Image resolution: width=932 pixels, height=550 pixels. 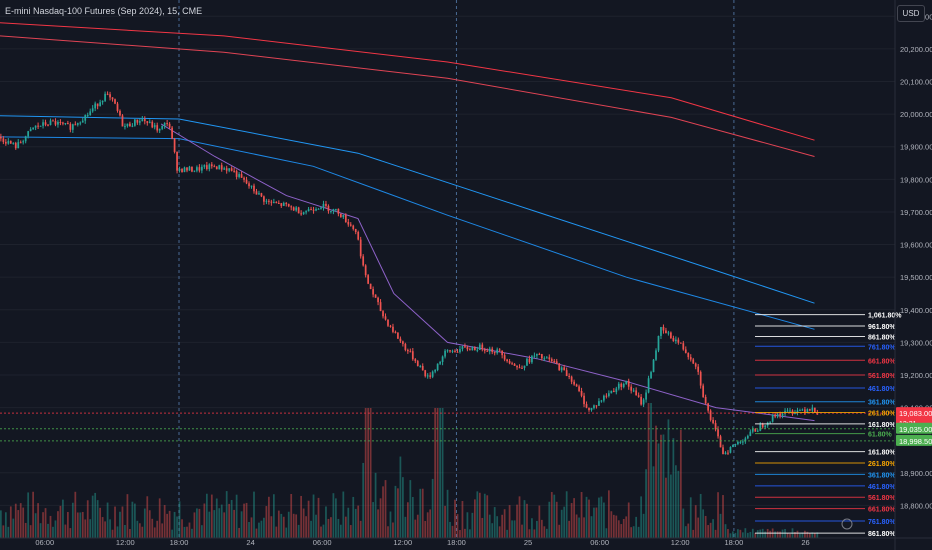 I want to click on fib-level-label: 261.80%, so click(x=882, y=413).